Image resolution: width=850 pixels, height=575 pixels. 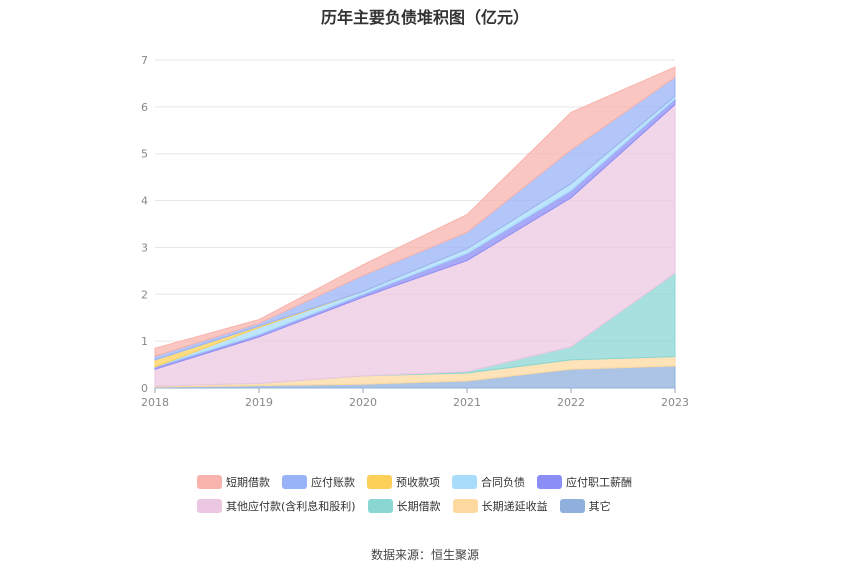 What do you see at coordinates (155, 402) in the screenshot?
I see `x-tick-label: 2018` at bounding box center [155, 402].